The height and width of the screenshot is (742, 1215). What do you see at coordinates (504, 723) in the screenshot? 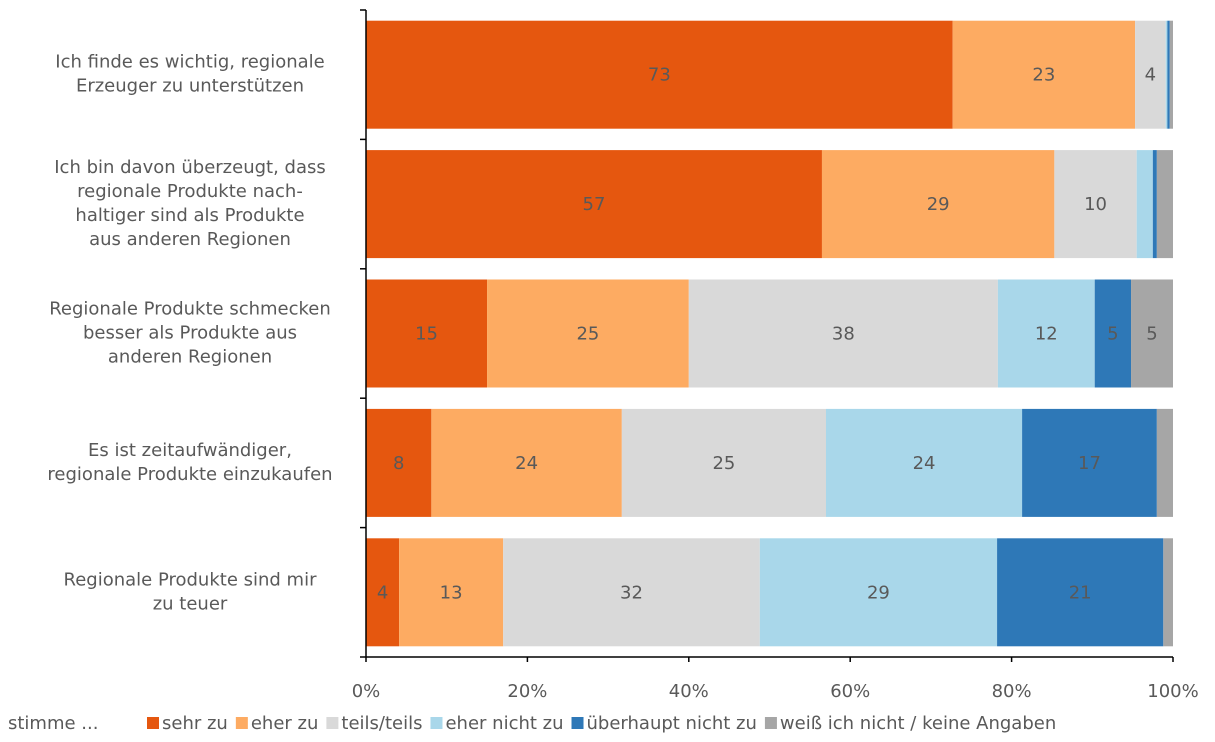
I see `legend-label: eher nicht zu` at bounding box center [504, 723].